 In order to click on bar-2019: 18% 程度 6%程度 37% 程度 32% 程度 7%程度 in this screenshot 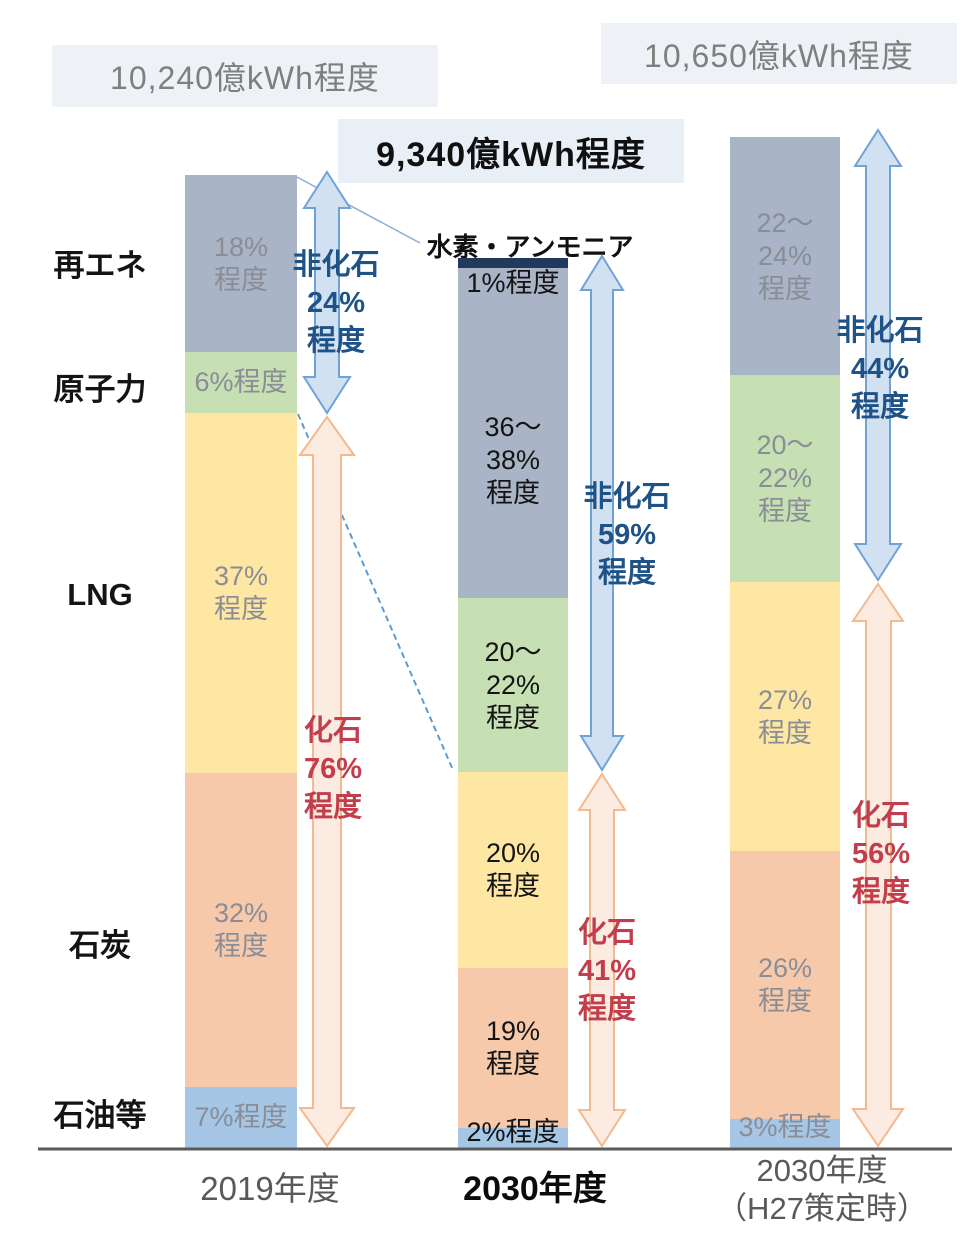, I will do `click(241, 661)`.